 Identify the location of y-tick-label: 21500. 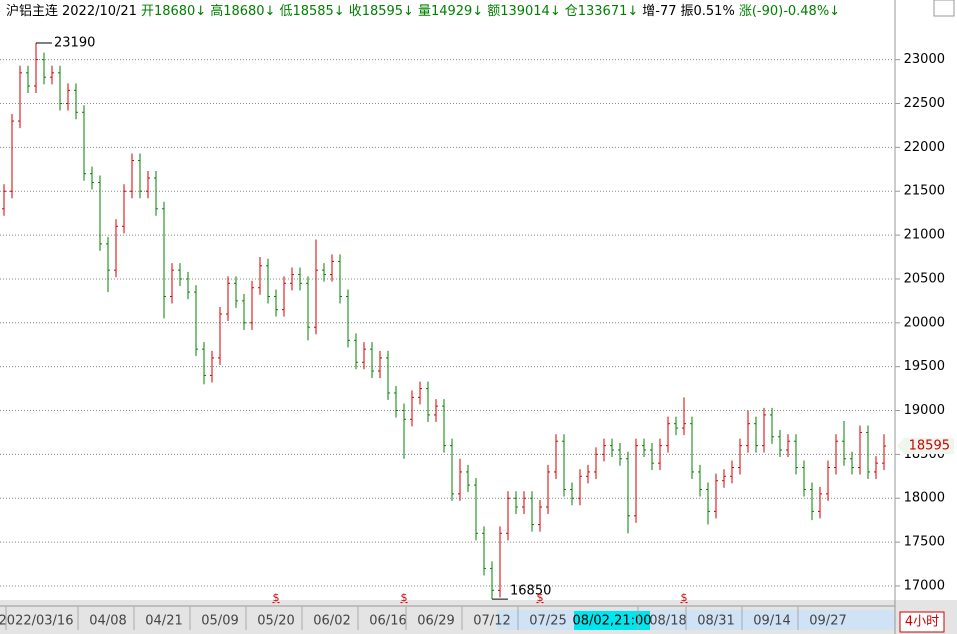
(924, 191).